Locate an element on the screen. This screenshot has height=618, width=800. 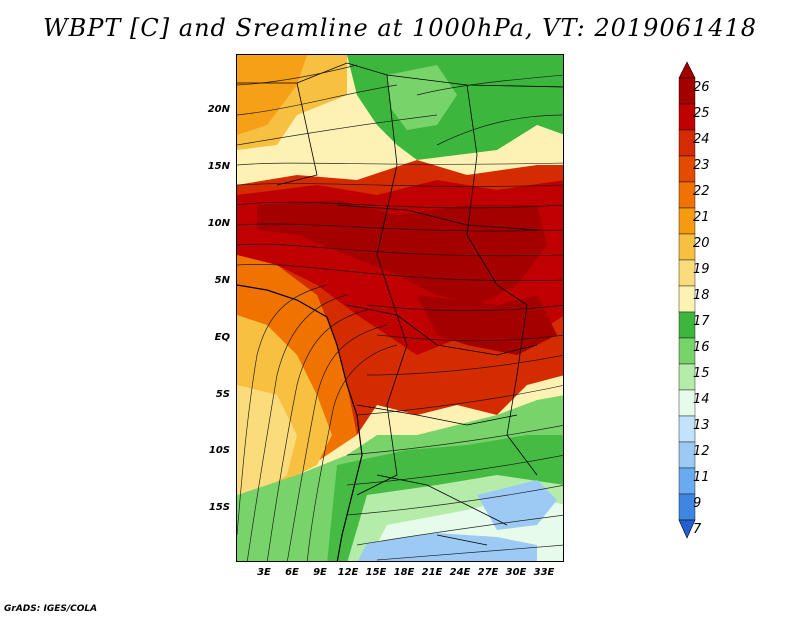
colorbar-bottom-arrow is located at coordinates (687, 529).